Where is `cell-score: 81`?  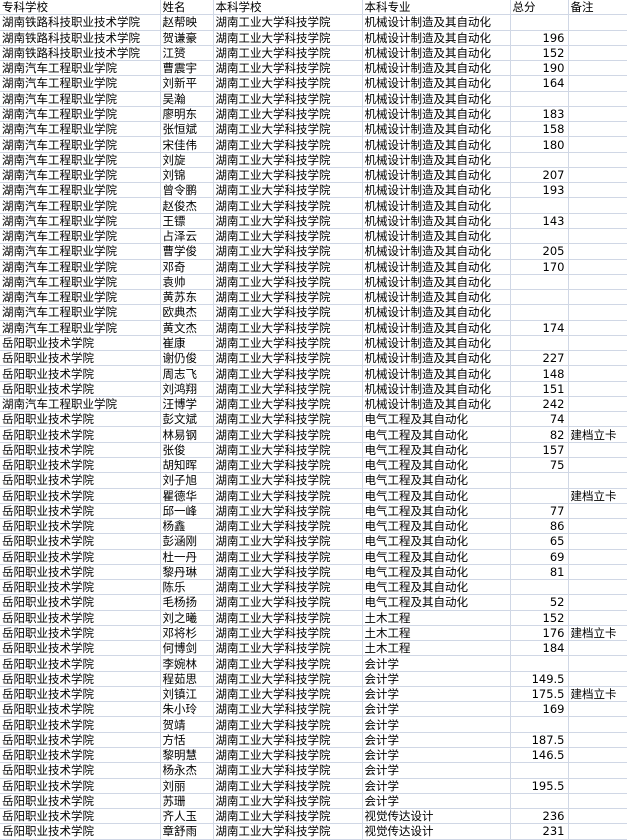
cell-score: 81 is located at coordinates (539, 572).